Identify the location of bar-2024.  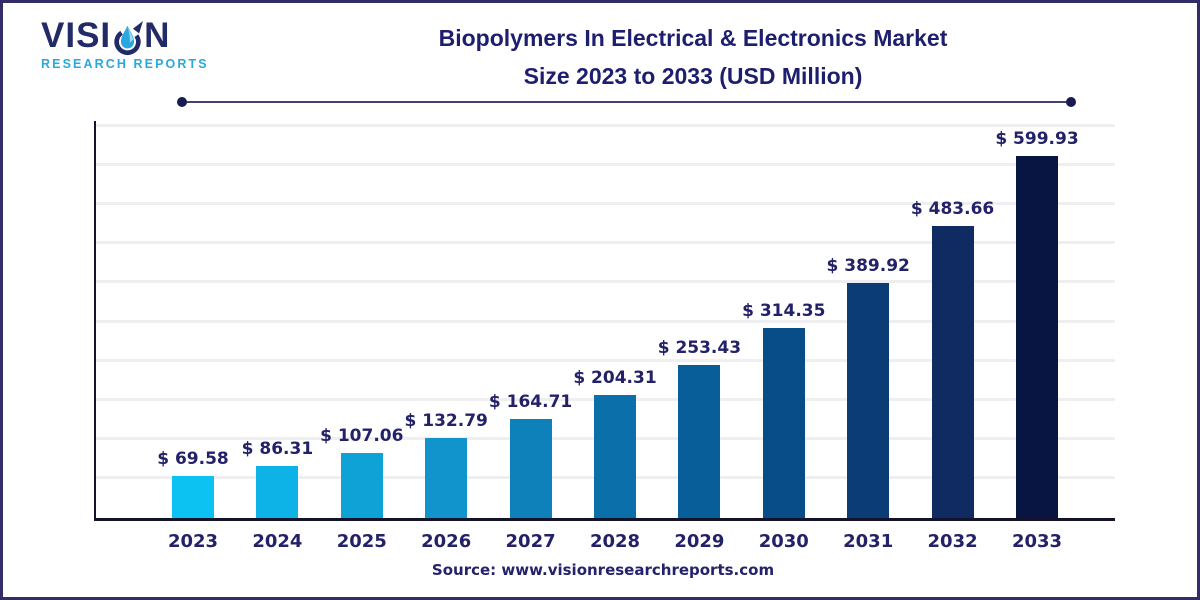
(277, 491).